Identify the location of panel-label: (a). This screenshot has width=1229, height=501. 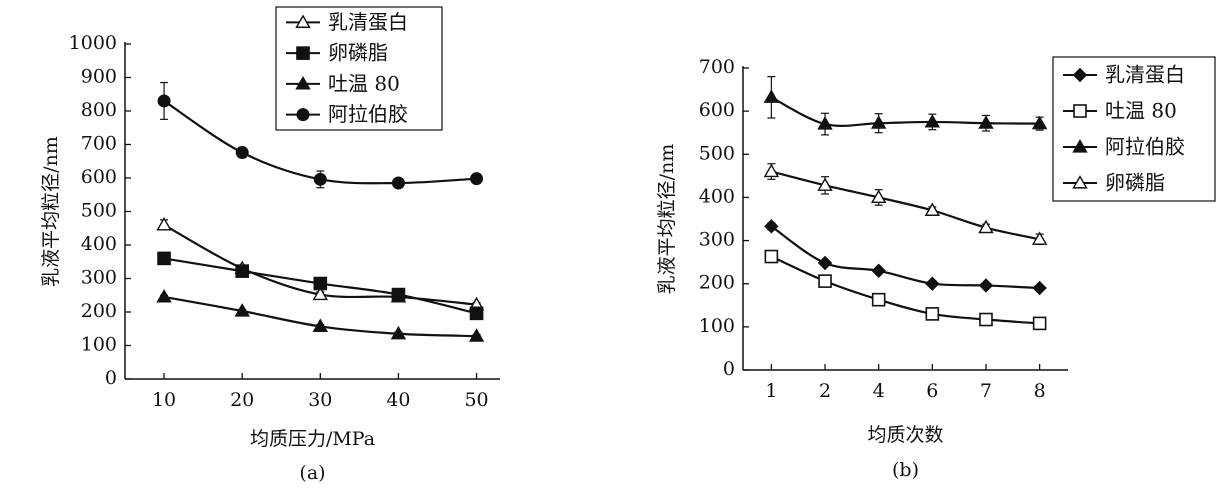
(312, 473).